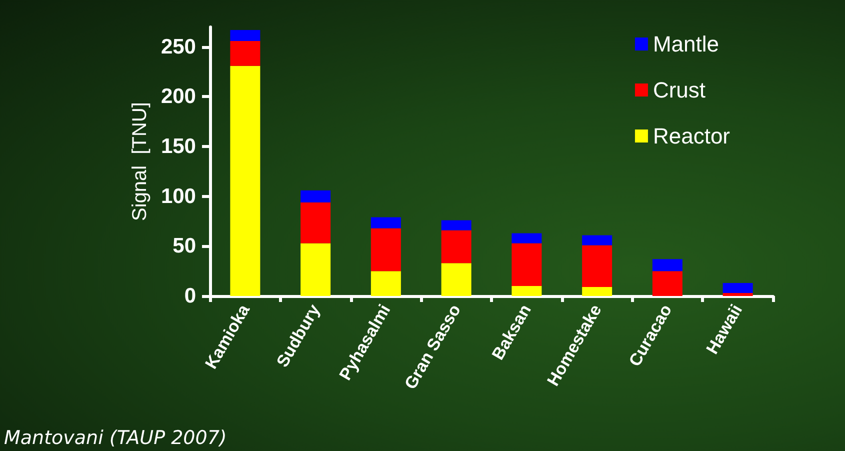 Image resolution: width=845 pixels, height=451 pixels. I want to click on y-tick-label: 50, so click(184, 246).